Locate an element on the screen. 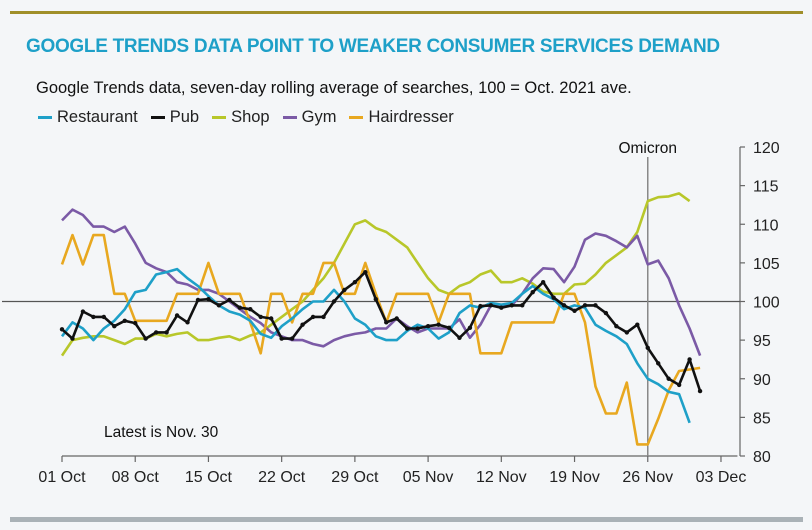 The height and width of the screenshot is (530, 812). x-tick-label: 05 Nov is located at coordinates (428, 477).